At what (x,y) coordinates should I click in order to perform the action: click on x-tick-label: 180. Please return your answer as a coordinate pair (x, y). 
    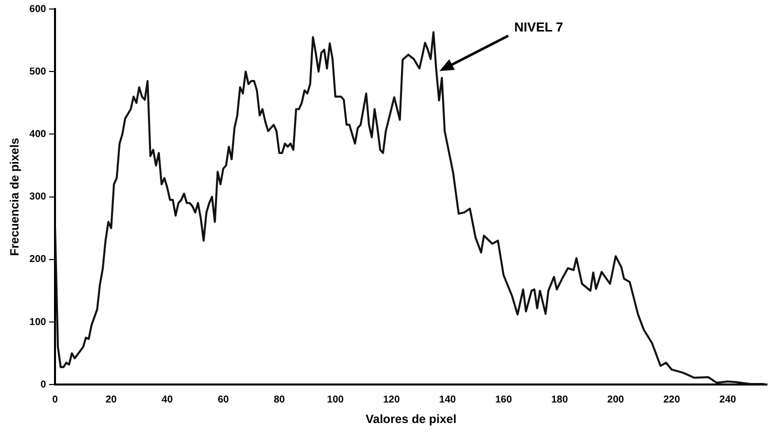
    Looking at the image, I should click on (559, 400).